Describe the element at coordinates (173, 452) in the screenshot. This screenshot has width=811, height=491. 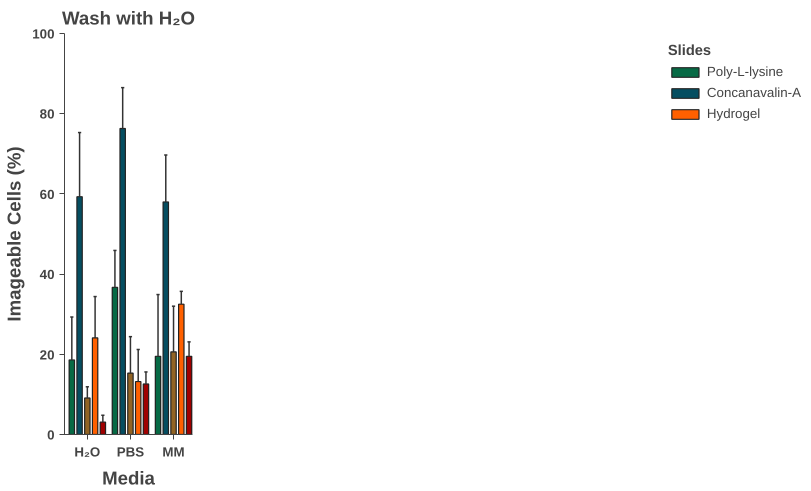
I see `x-tick-label: MM` at that location.